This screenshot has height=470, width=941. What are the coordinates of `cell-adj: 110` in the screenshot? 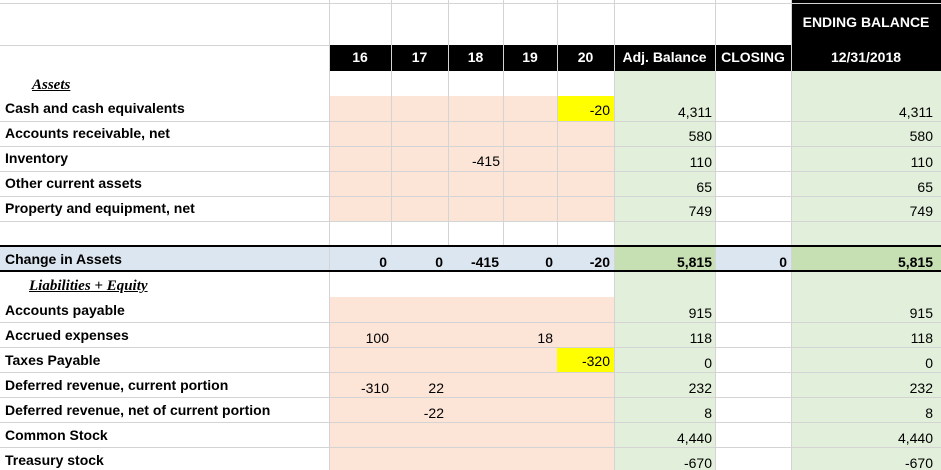 It's located at (700, 162).